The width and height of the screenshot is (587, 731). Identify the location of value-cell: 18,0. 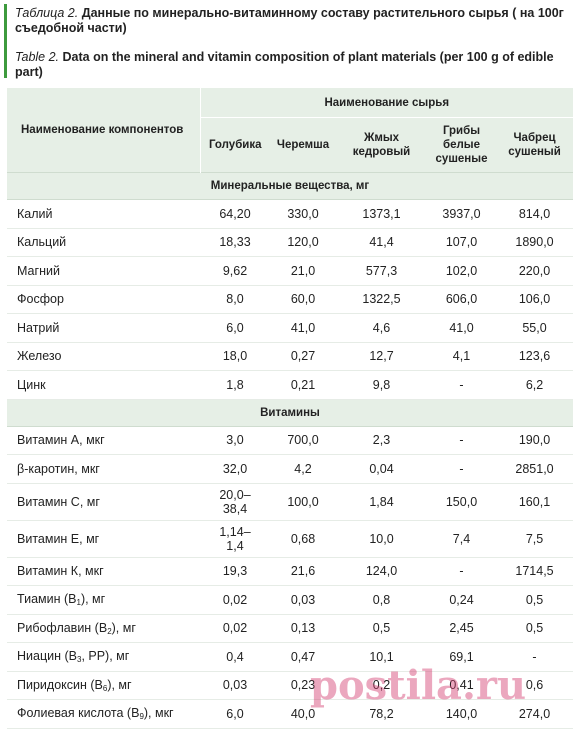
(235, 356).